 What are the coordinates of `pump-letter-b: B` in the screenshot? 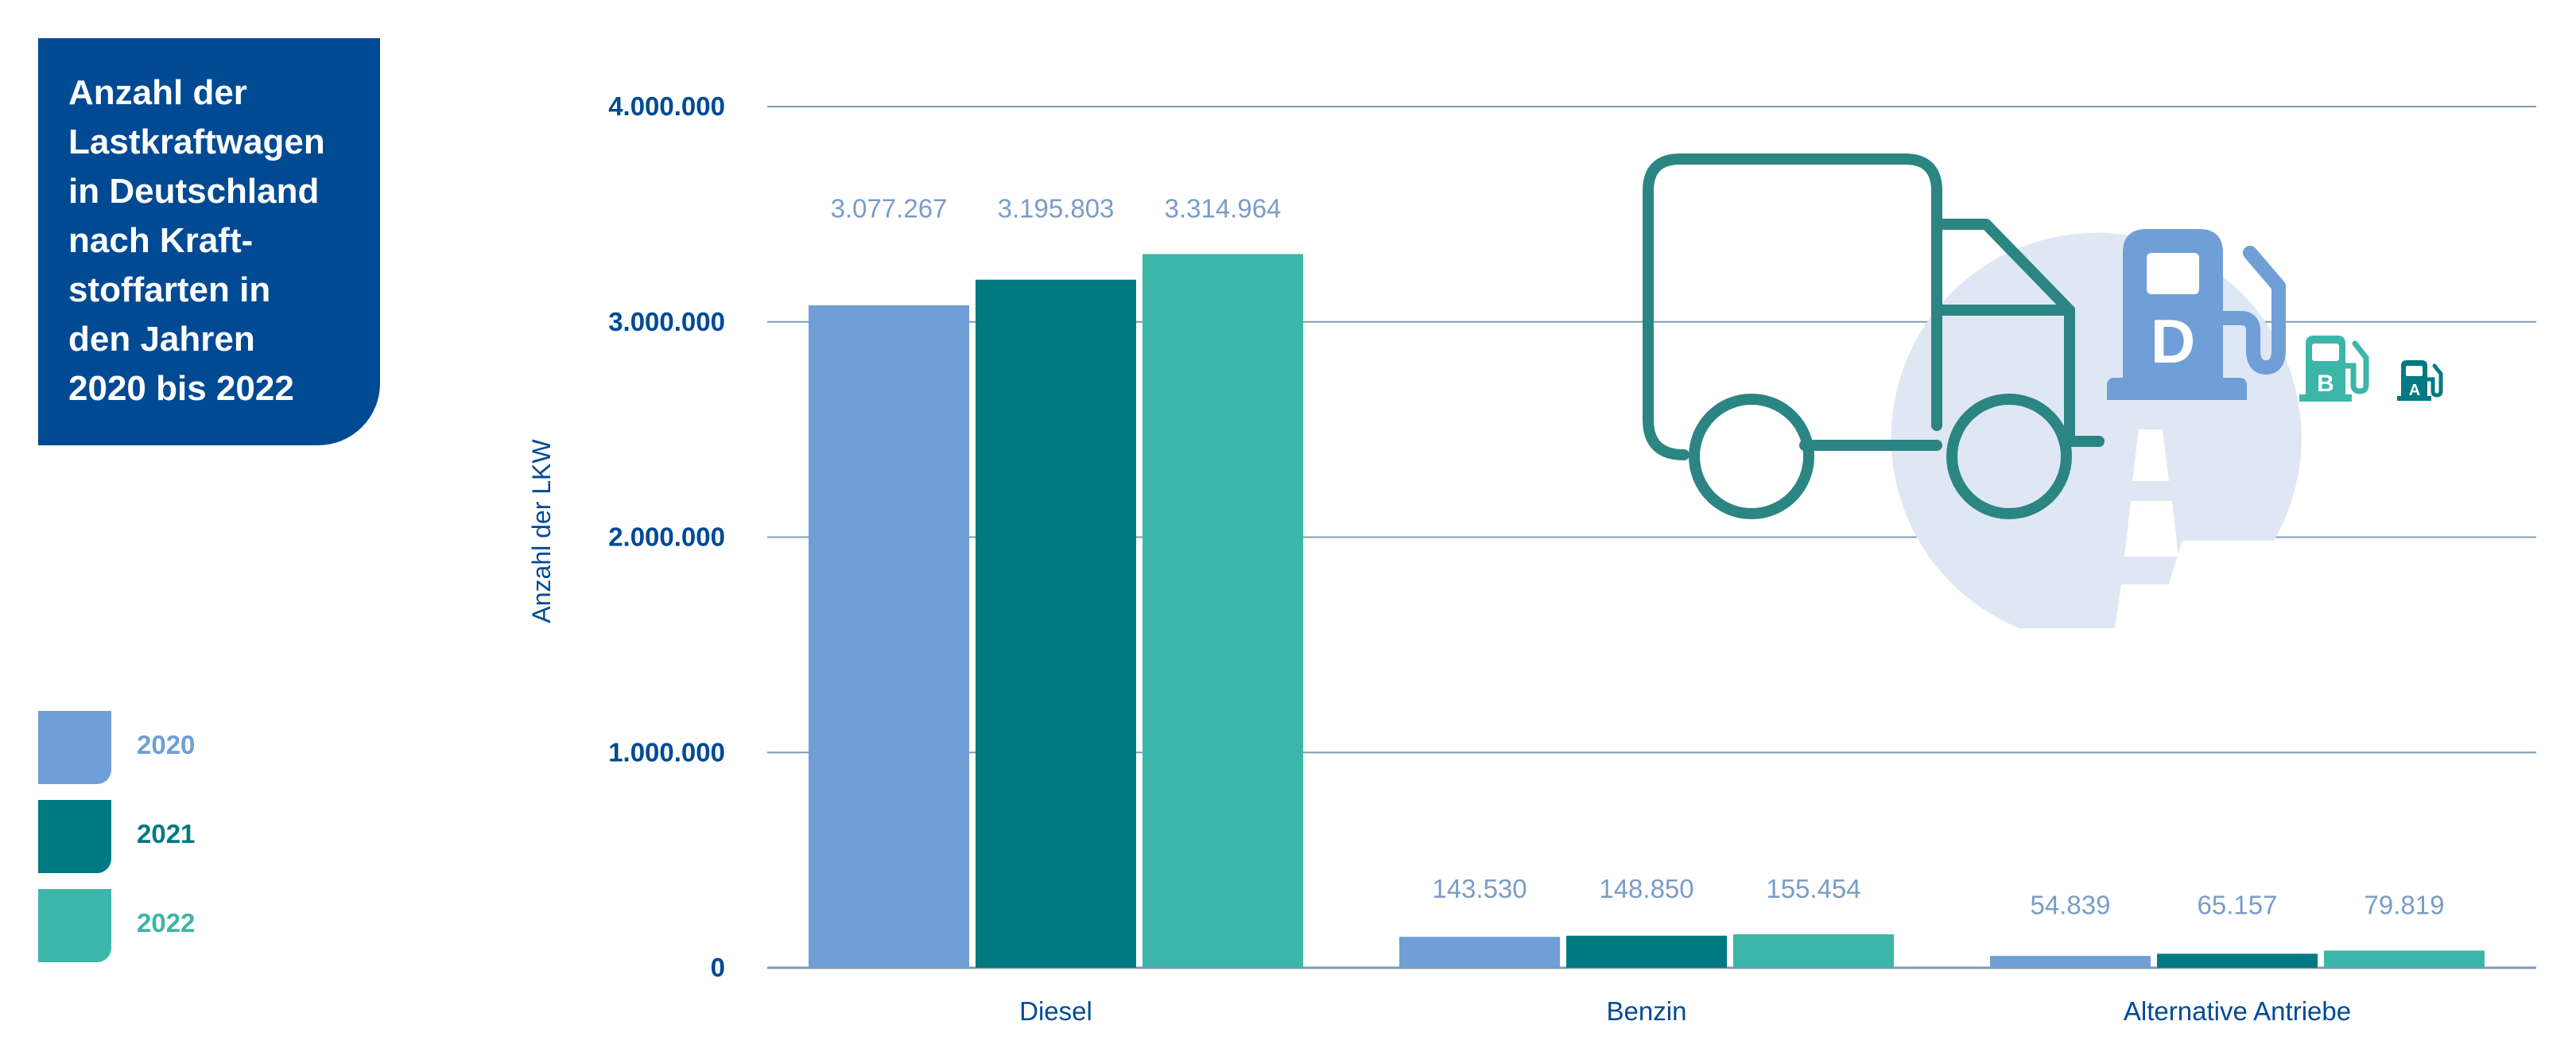 It's located at (2326, 384).